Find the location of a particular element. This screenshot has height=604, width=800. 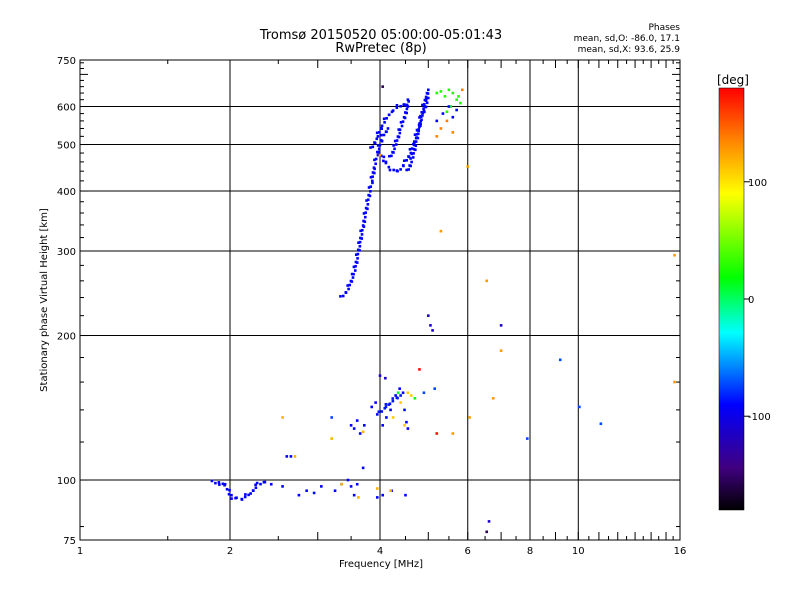

colorbar-tick-label: -100 is located at coordinates (759, 417).